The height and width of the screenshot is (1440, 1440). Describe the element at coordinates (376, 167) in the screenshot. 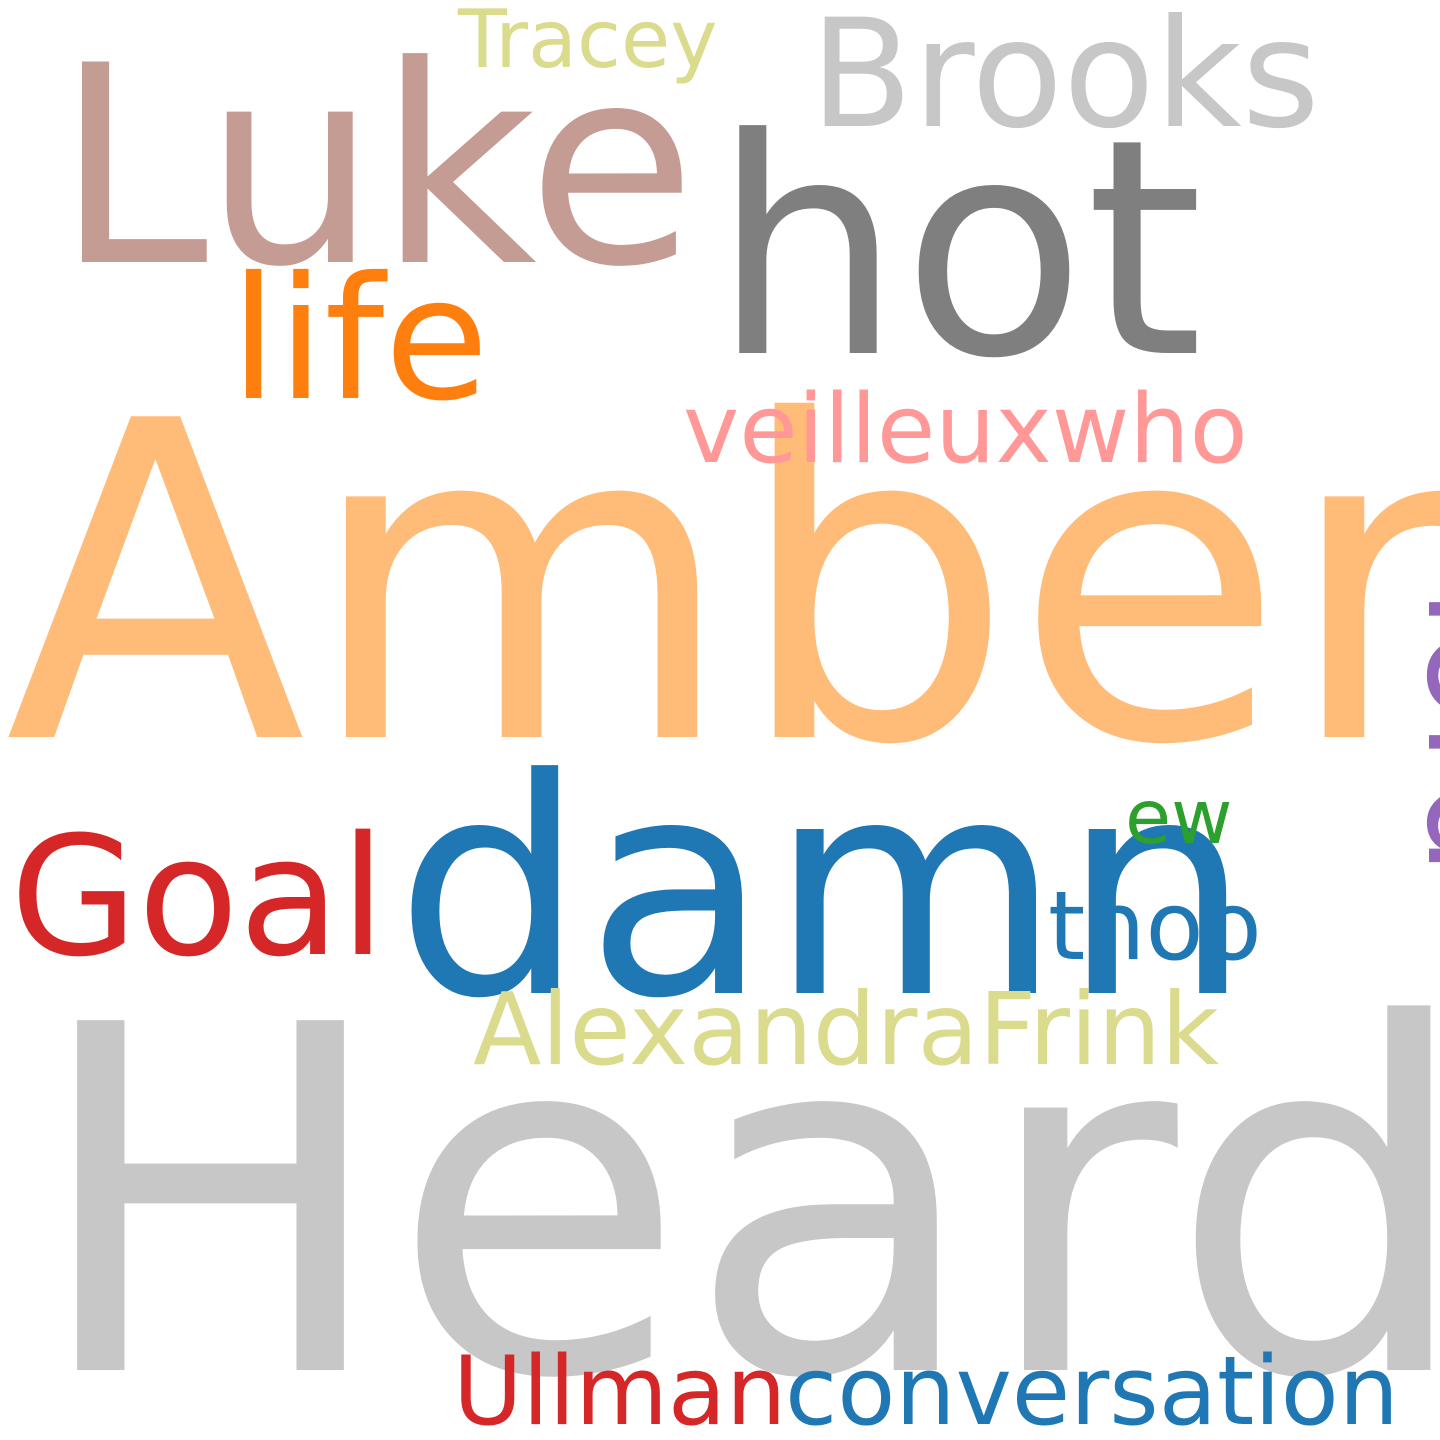

I see `word-luke: Luke` at that location.